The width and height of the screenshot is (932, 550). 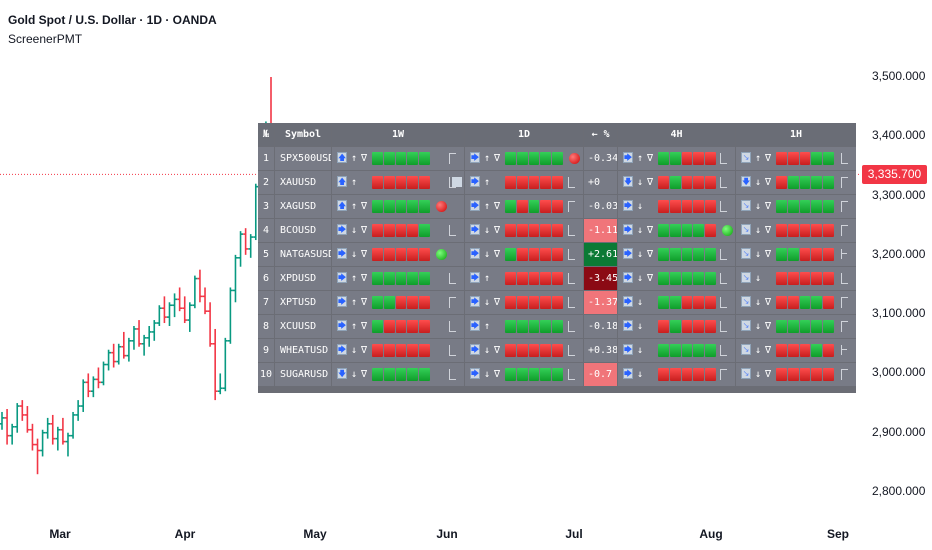 I want to click on green-dot-icon, so click(x=727, y=230).